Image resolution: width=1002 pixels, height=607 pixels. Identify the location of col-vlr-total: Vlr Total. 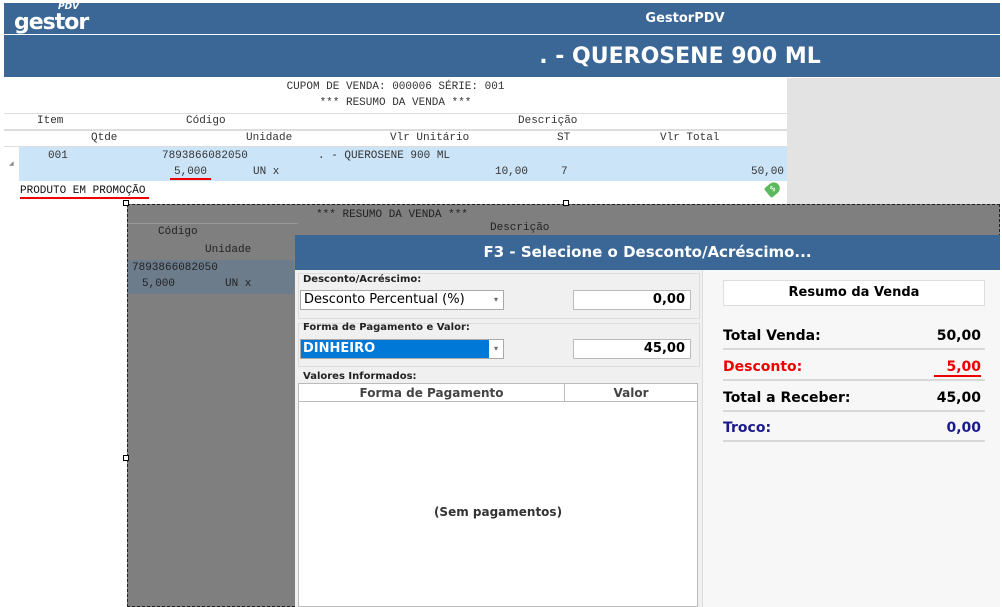
(690, 138).